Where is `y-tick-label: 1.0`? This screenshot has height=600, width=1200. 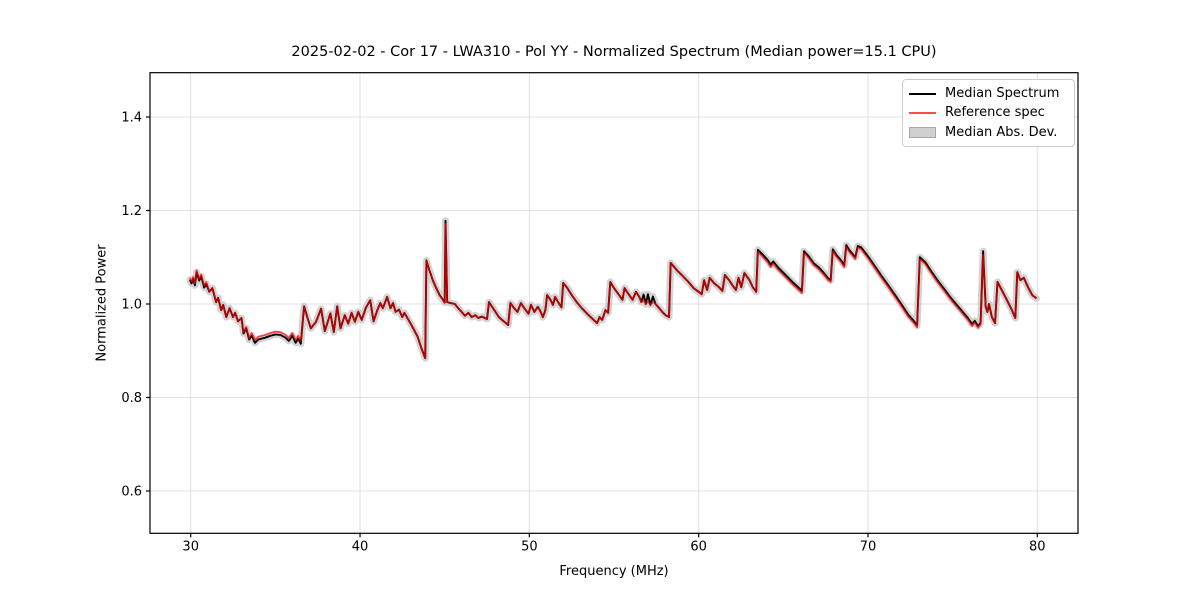
y-tick-label: 1.0 is located at coordinates (131, 305).